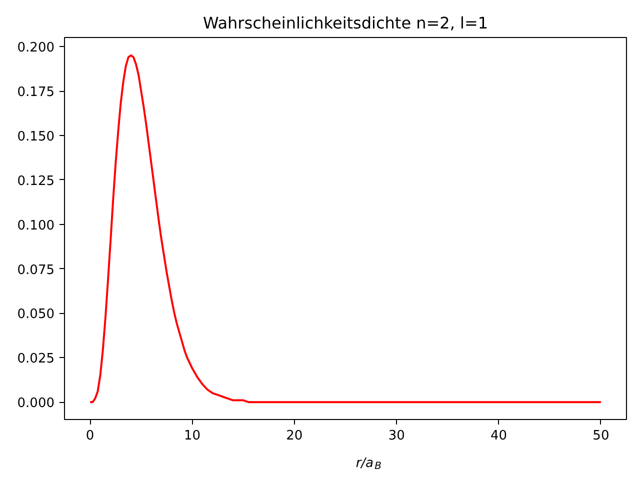 This screenshot has width=640, height=480. I want to click on x-tick-label: 40, so click(499, 436).